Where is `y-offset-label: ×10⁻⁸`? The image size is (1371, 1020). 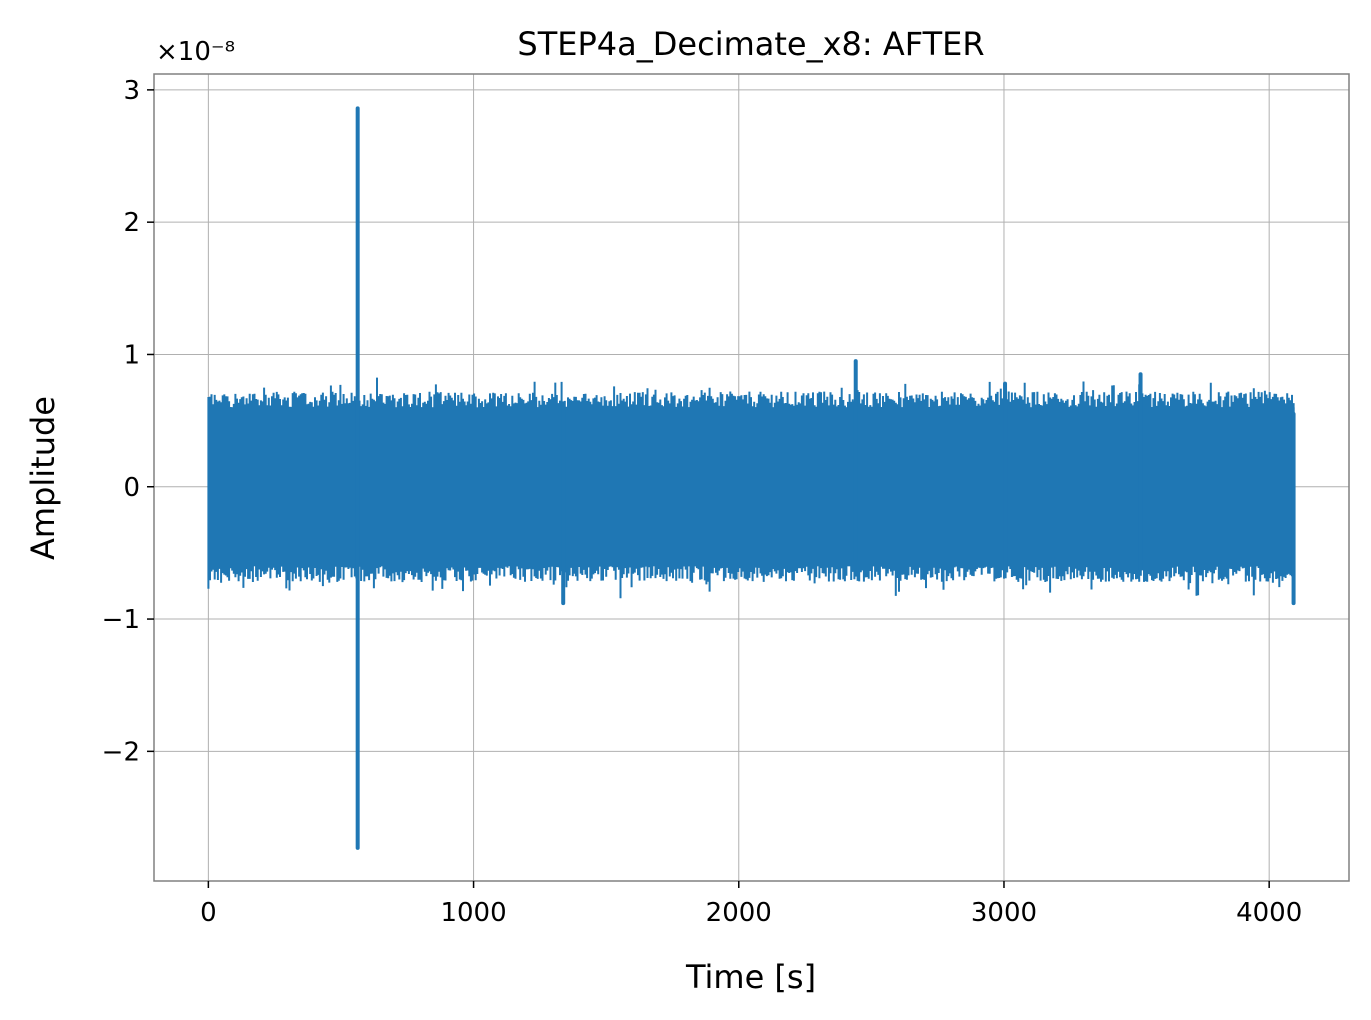 y-offset-label: ×10⁻⁸ is located at coordinates (195, 52).